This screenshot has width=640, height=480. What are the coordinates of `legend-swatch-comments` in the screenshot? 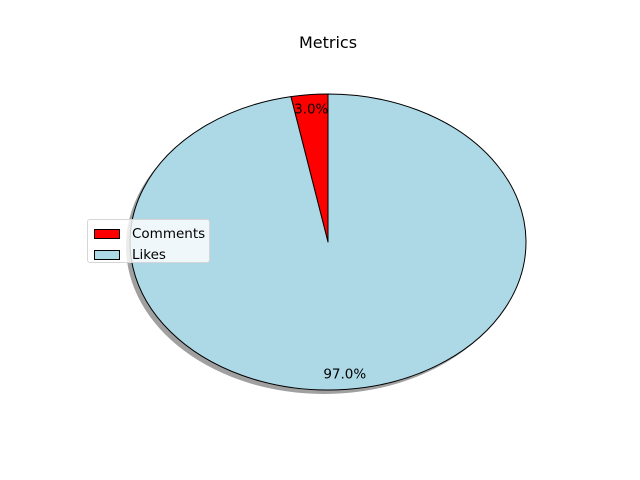 It's located at (107, 233).